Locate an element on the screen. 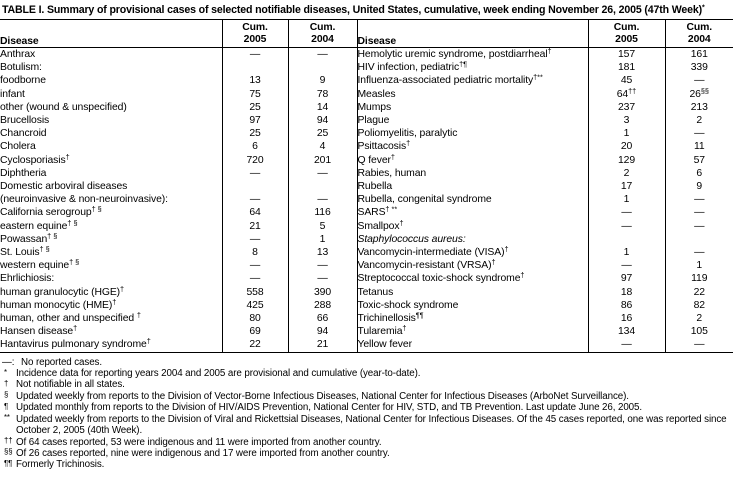 The image size is (733, 485). cum-2004-cell: 82 is located at coordinates (699, 305).